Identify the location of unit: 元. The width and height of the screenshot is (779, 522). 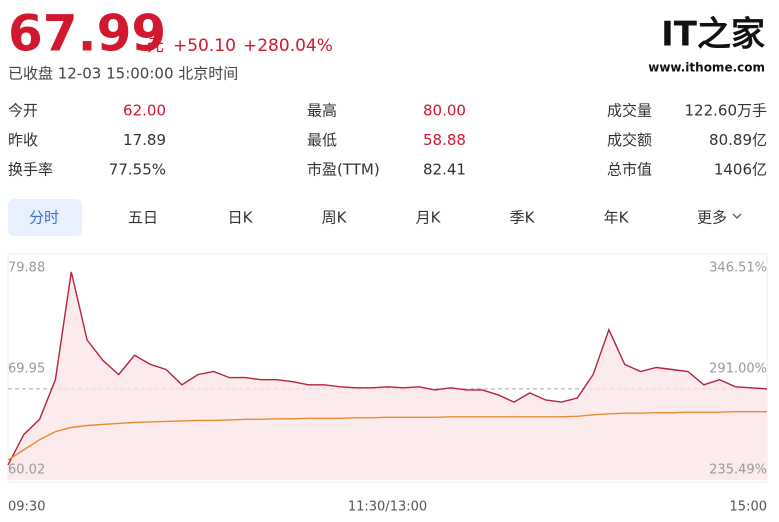
(155, 46).